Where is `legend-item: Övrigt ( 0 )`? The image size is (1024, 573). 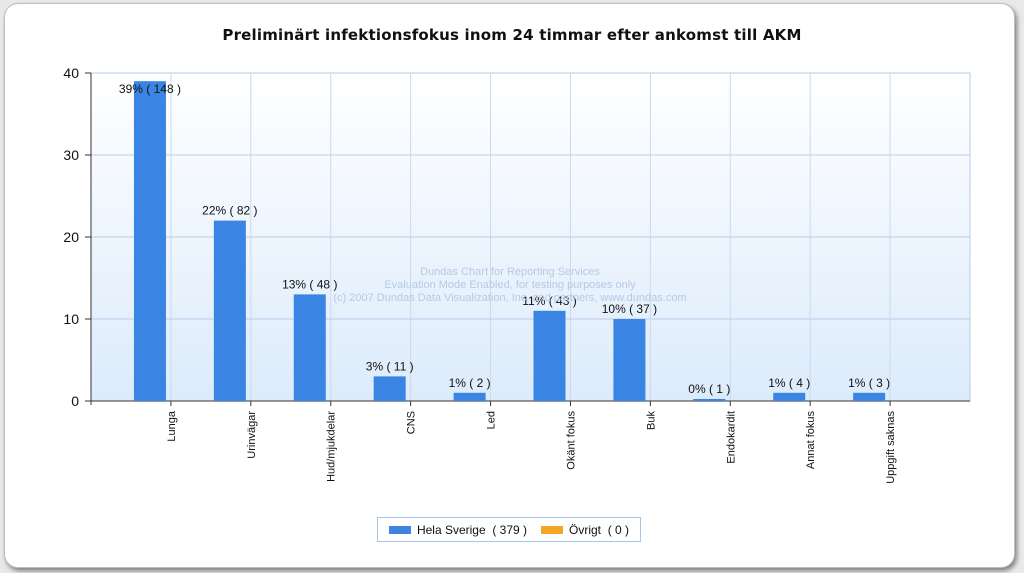 legend-item: Övrigt ( 0 ) is located at coordinates (585, 530).